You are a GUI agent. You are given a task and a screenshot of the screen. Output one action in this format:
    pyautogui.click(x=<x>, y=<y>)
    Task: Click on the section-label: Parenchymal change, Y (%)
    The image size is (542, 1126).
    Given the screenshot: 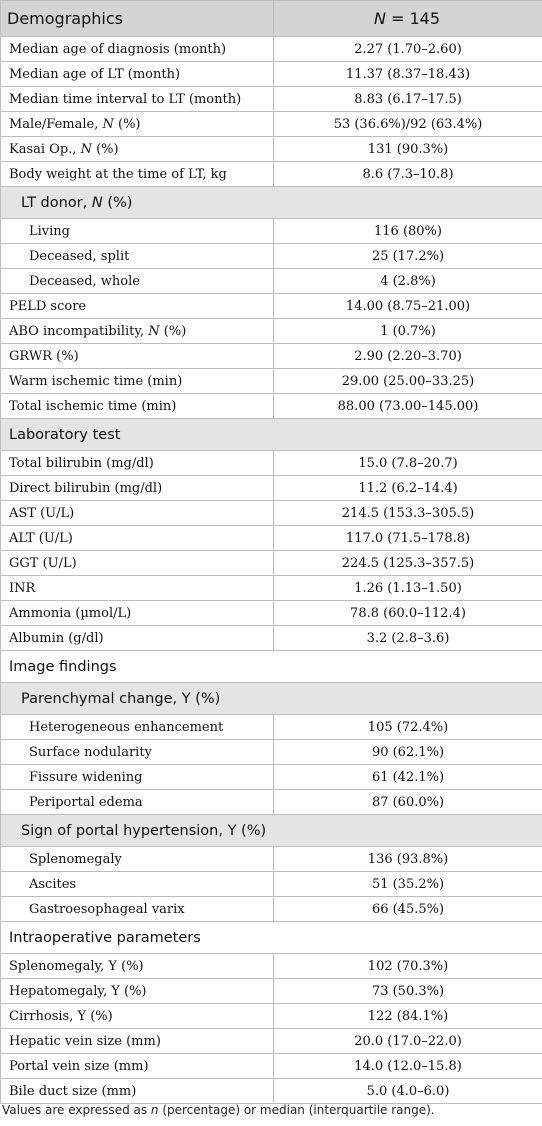 What is the action you would take?
    pyautogui.click(x=271, y=698)
    